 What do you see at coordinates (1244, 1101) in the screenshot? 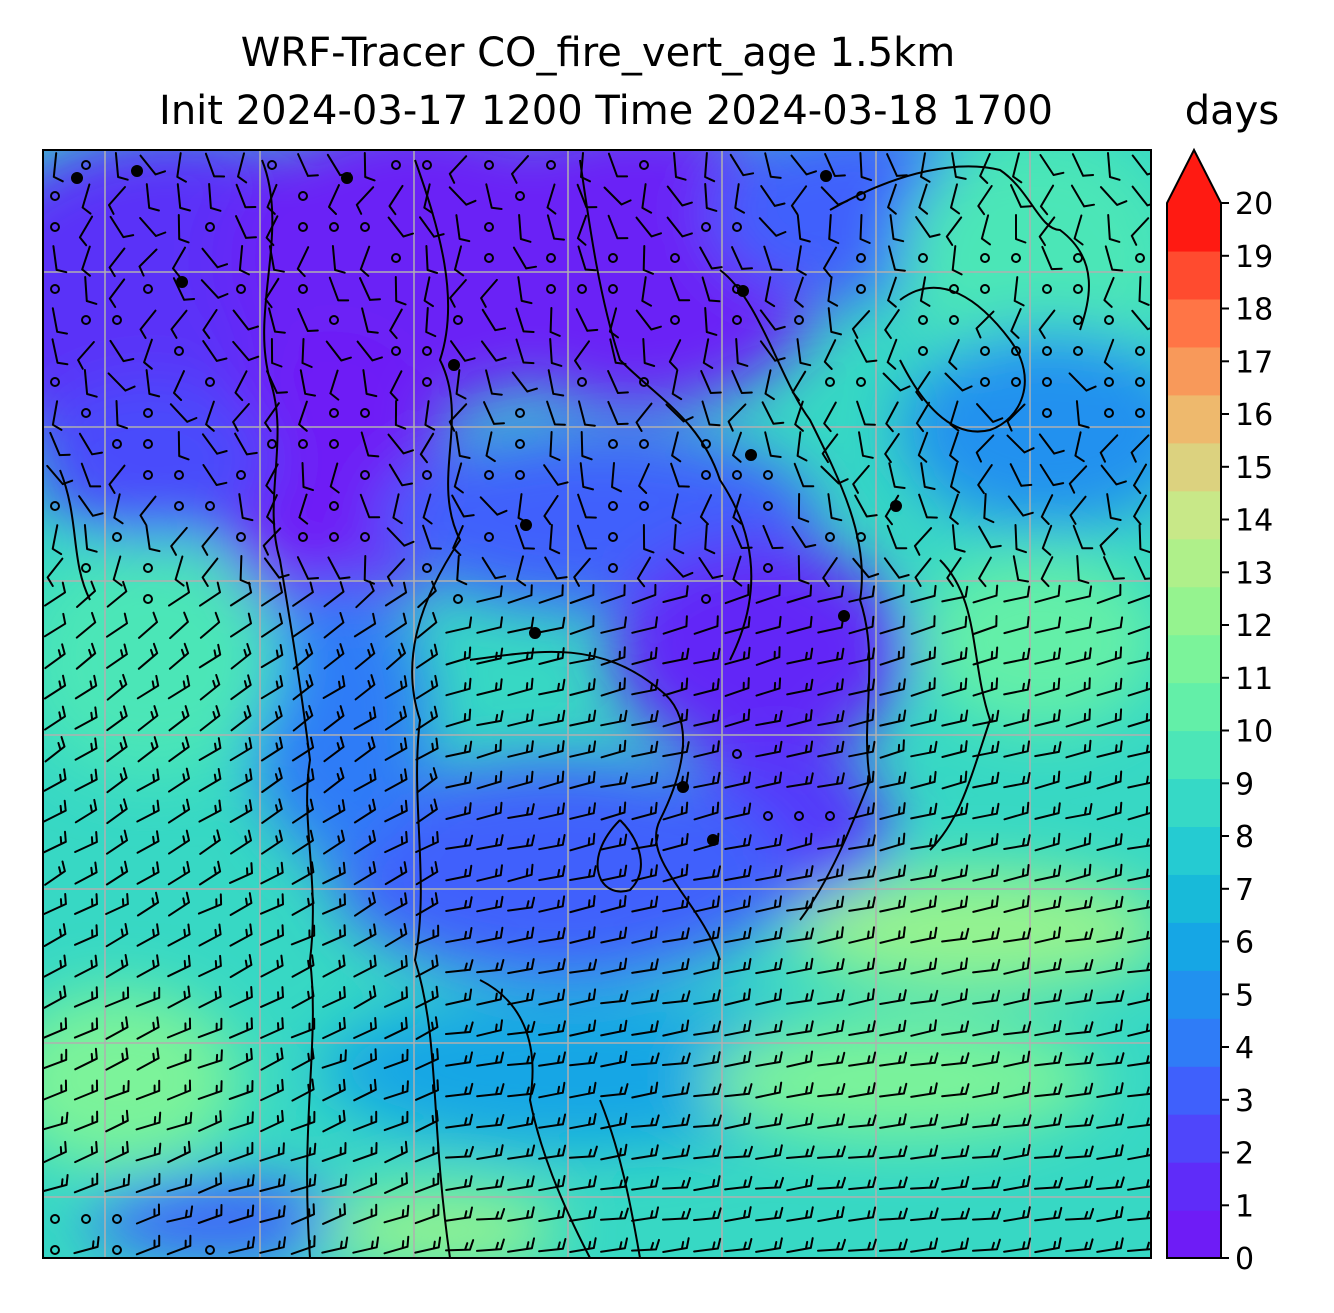
I see `colorbar-tick-label: 3` at bounding box center [1244, 1101].